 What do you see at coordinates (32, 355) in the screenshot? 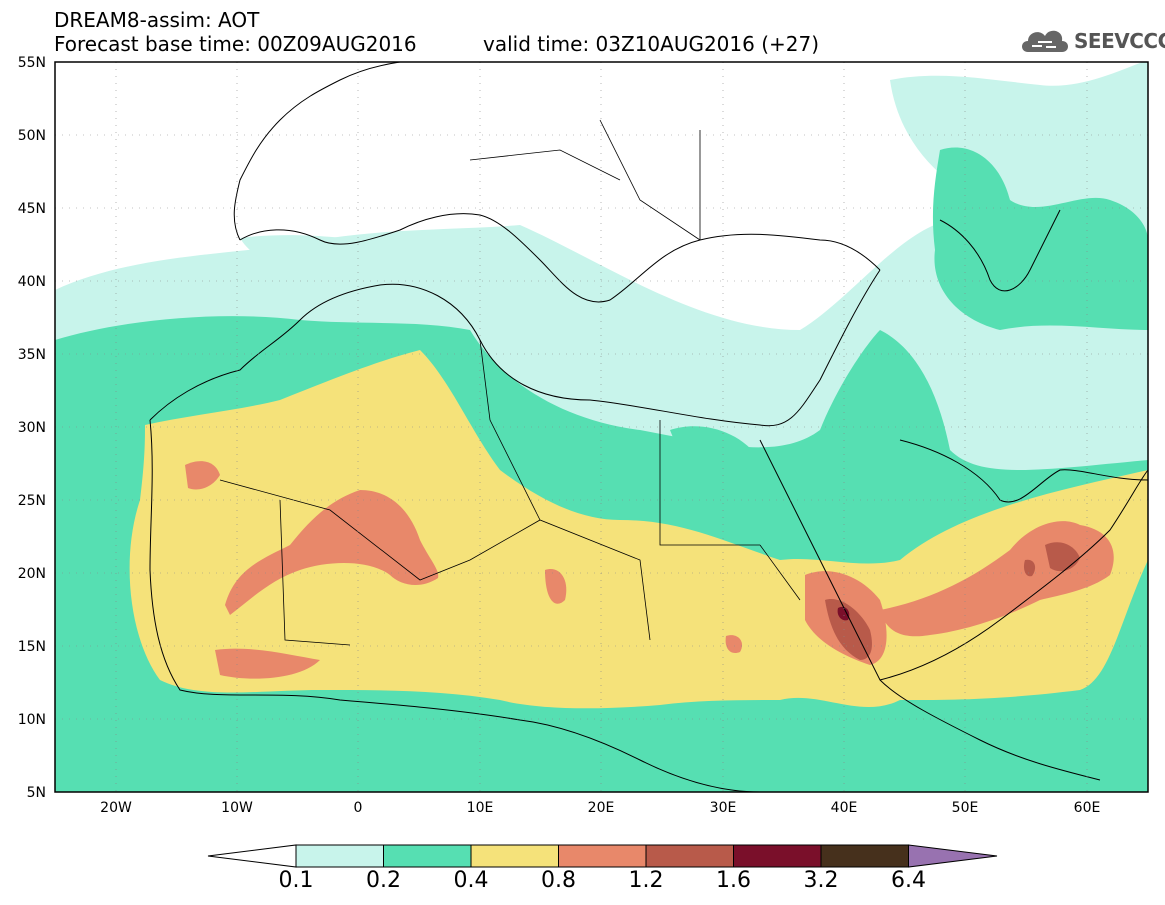
I see `lat-label: 35N` at bounding box center [32, 355].